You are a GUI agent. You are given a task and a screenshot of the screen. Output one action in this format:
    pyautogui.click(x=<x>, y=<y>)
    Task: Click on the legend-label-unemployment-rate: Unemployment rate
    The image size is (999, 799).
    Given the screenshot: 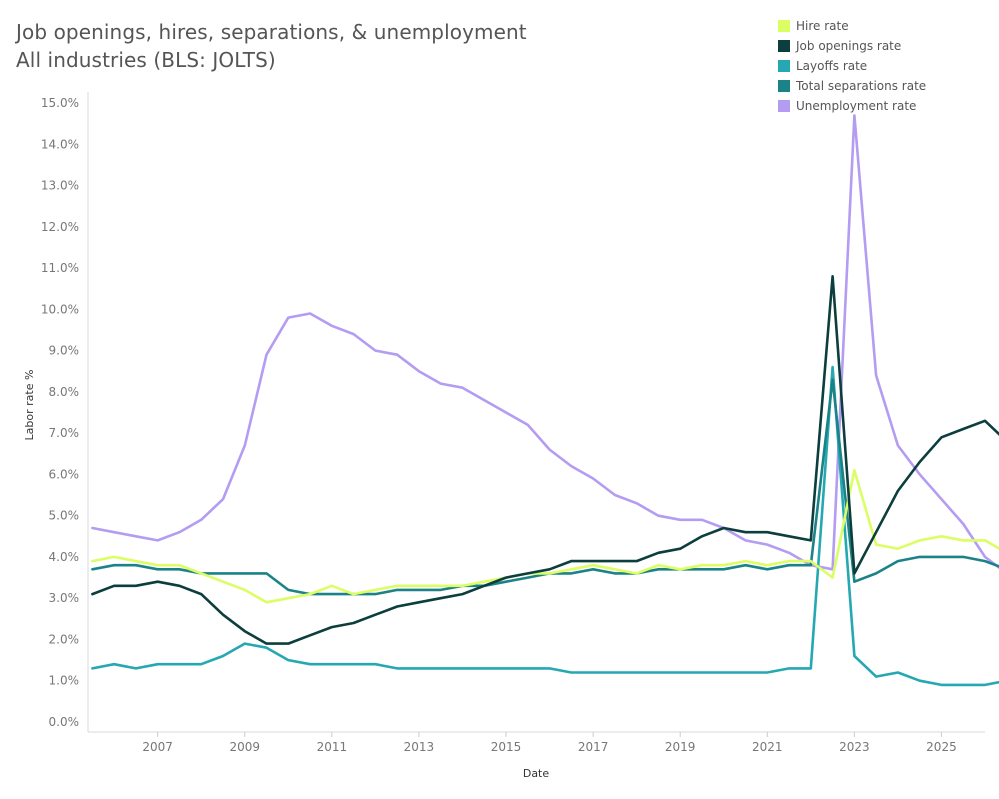 What is the action you would take?
    pyautogui.click(x=856, y=106)
    